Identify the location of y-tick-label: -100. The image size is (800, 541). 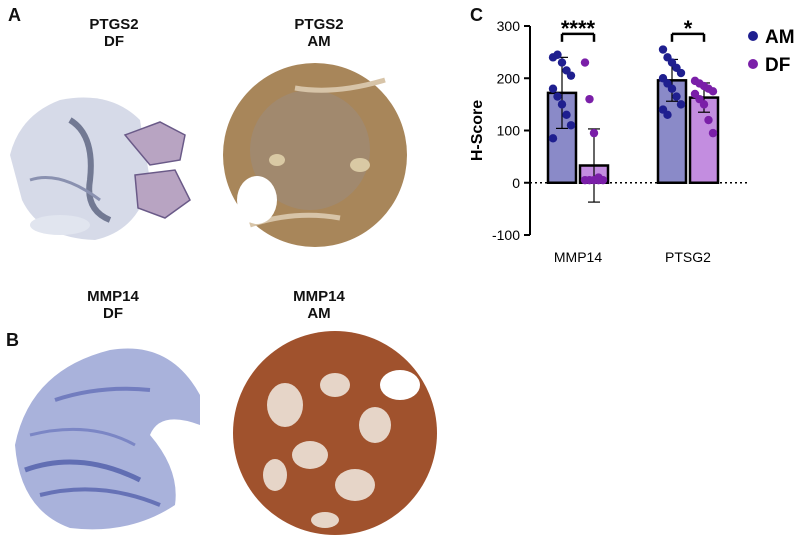
(506, 235).